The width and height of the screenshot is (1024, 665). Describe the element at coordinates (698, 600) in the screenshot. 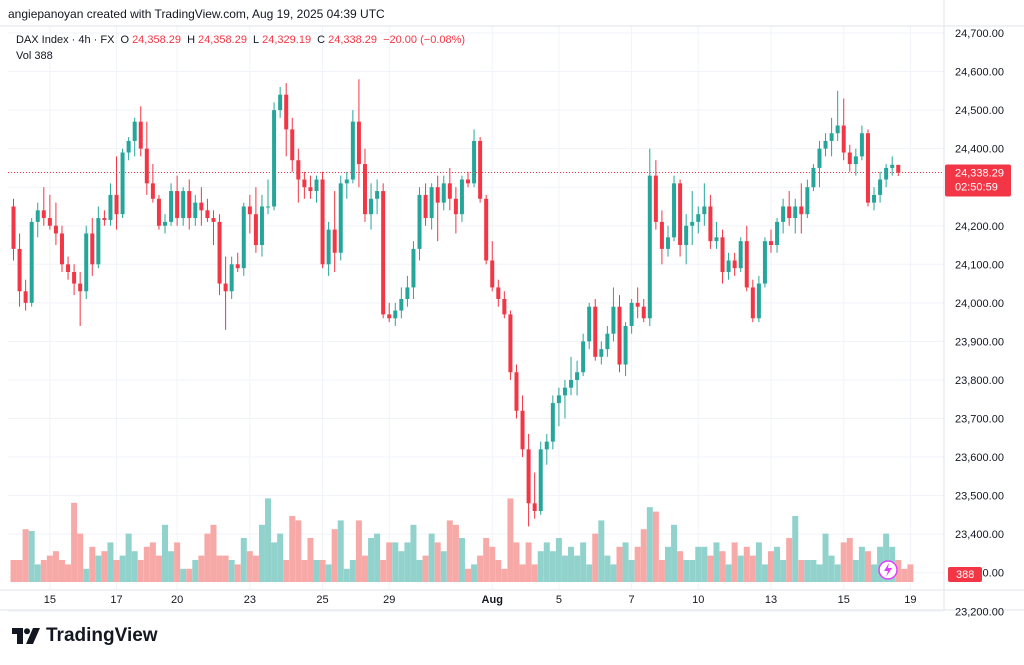

I see `x-tick-label: 10` at that location.